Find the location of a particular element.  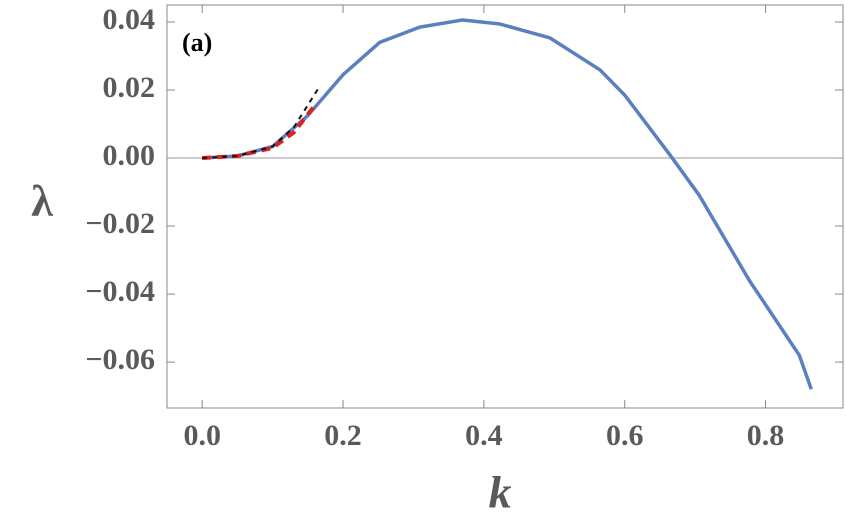

curve is located at coordinates (261, 123).